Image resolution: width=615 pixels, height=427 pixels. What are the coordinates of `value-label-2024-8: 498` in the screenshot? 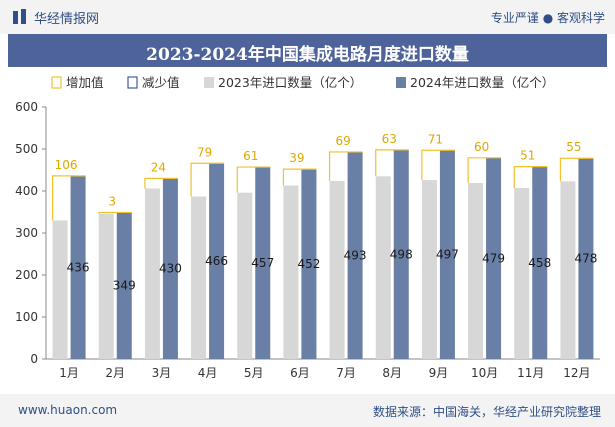 It's located at (401, 254).